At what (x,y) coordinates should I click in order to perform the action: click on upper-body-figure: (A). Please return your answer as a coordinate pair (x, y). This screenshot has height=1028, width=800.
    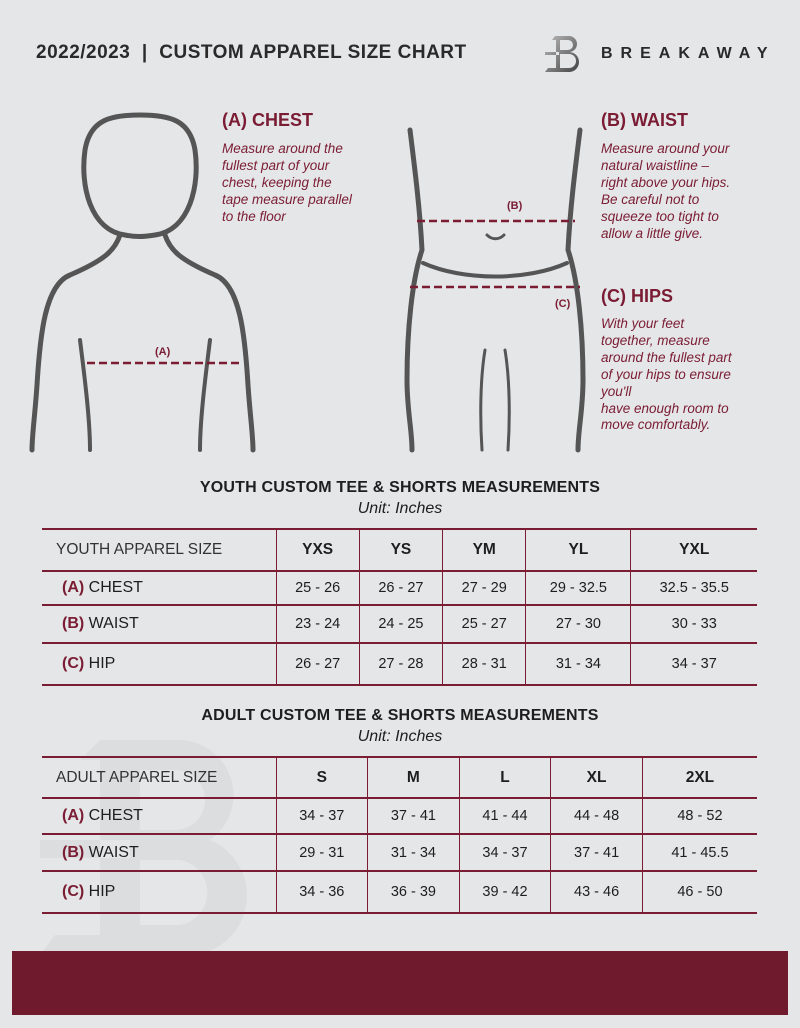
    Looking at the image, I should click on (142, 282).